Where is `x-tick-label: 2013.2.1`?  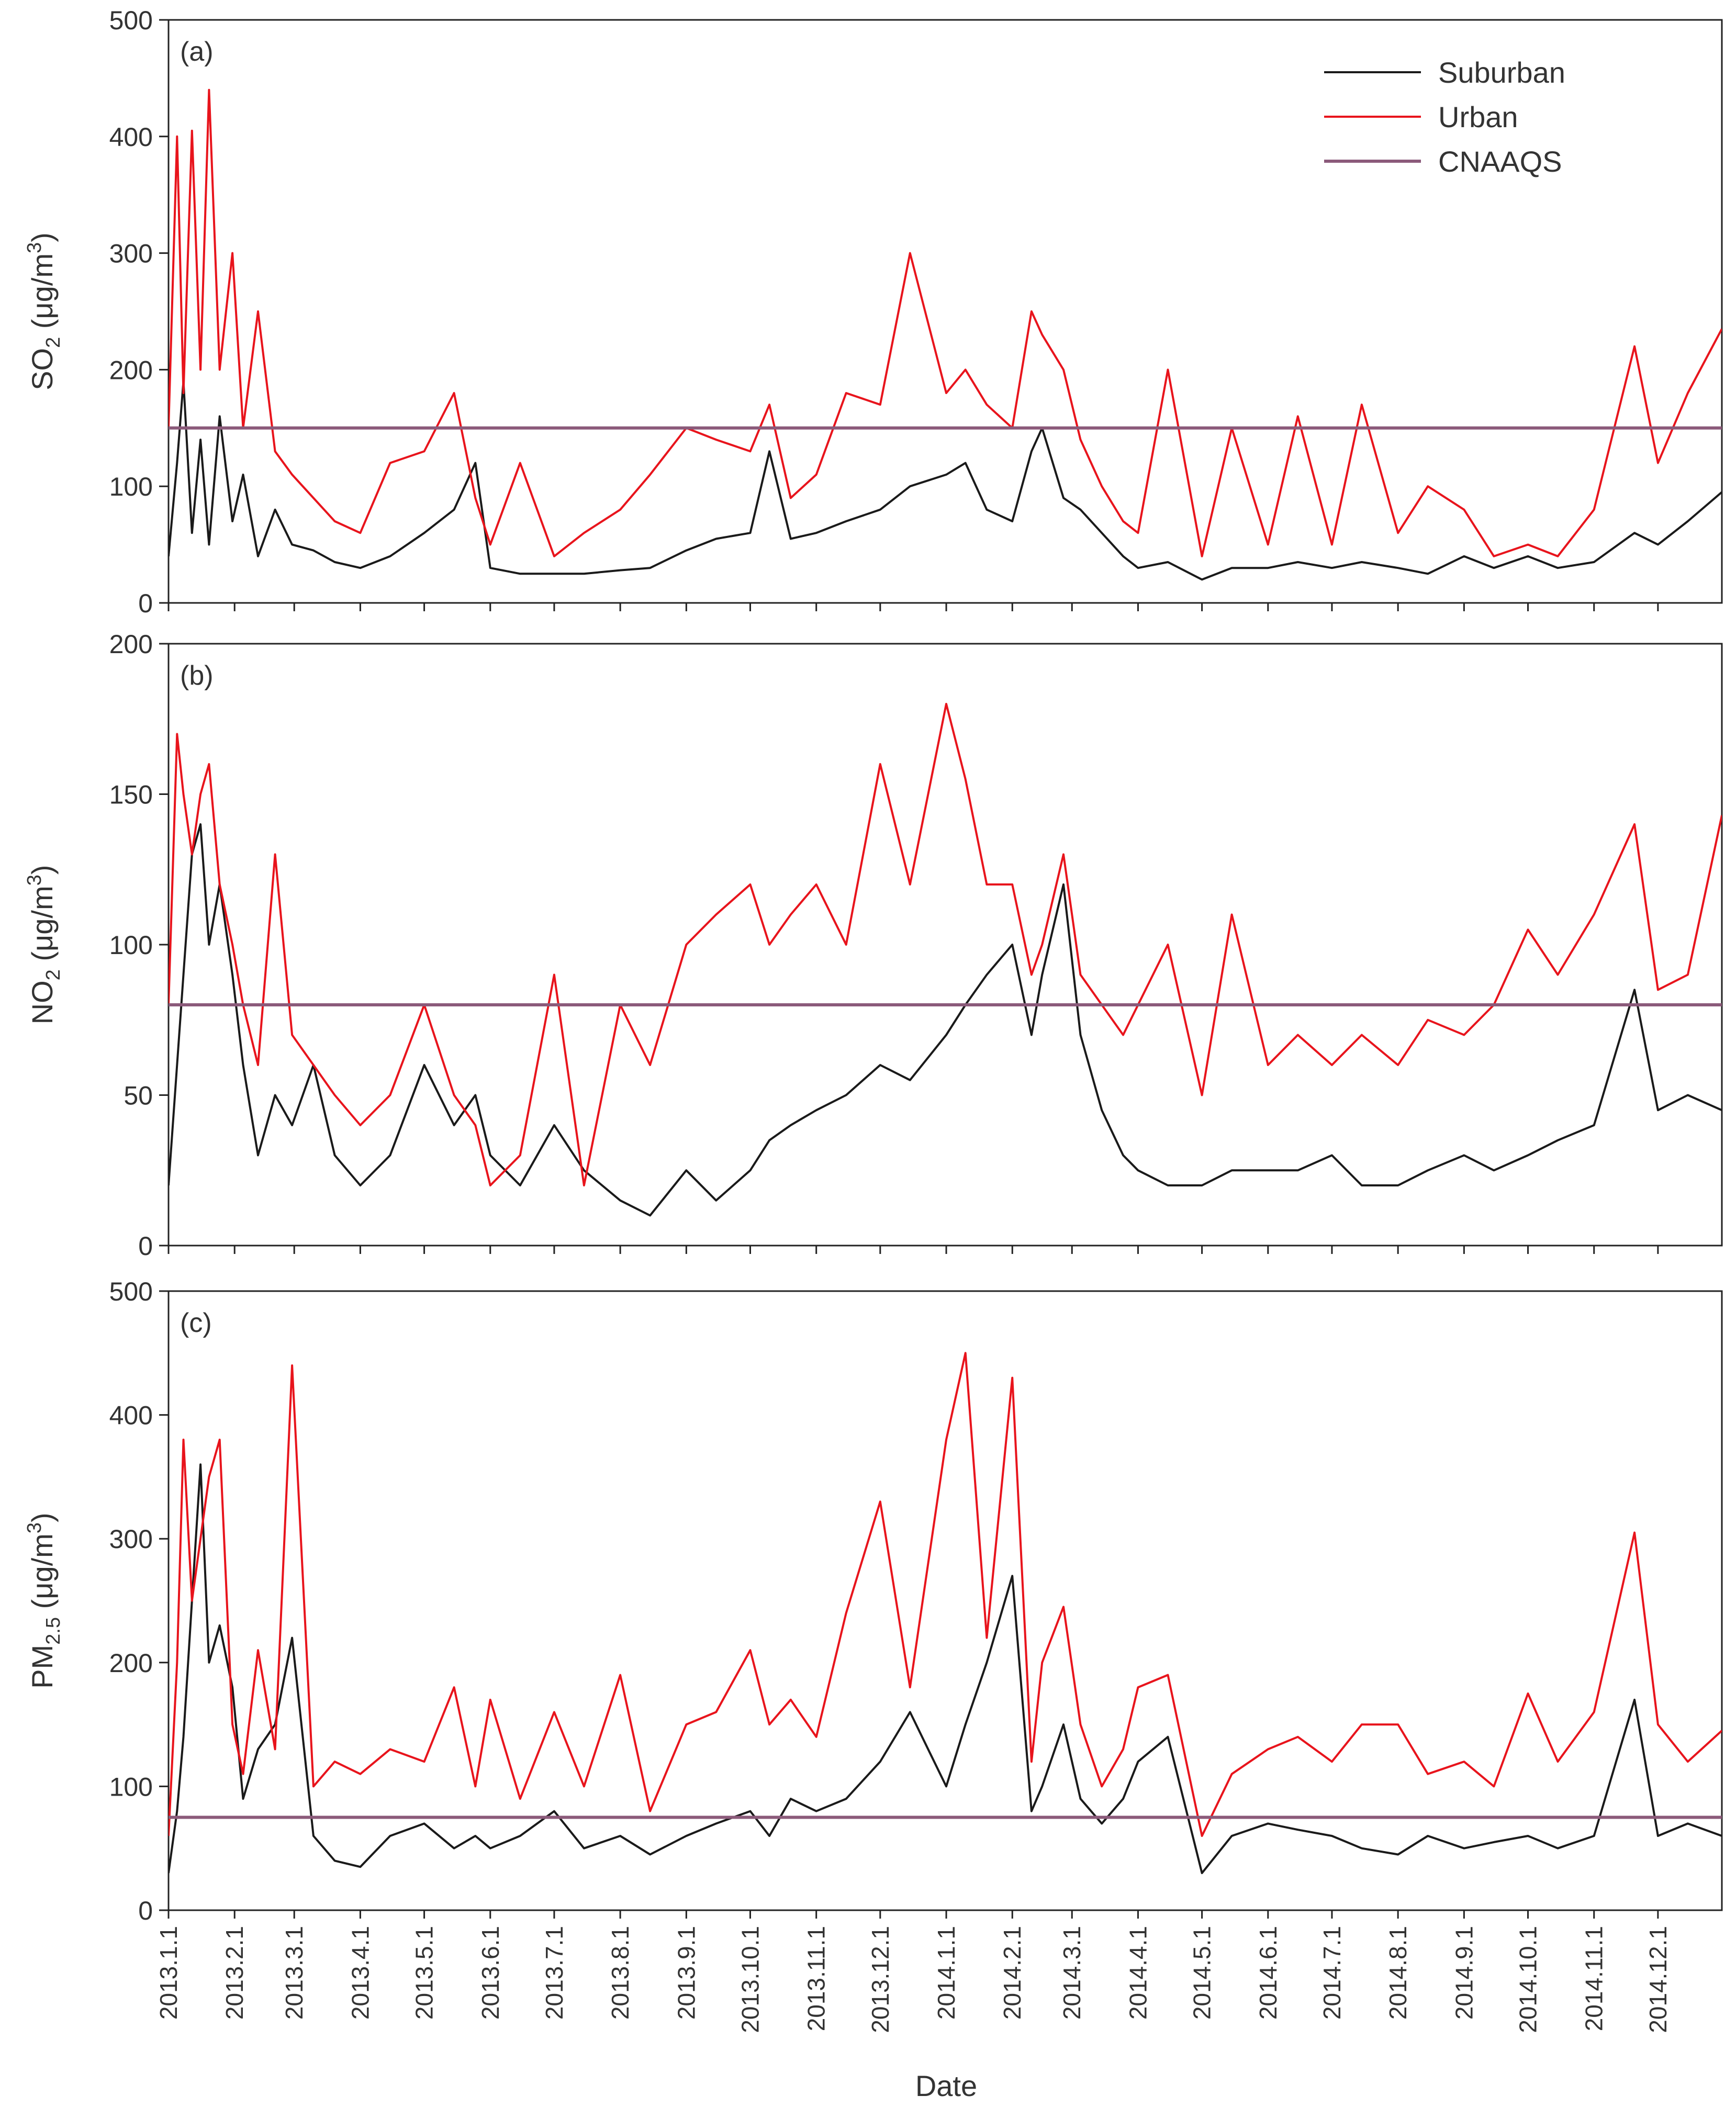 x-tick-label: 2013.2.1 is located at coordinates (234, 1973).